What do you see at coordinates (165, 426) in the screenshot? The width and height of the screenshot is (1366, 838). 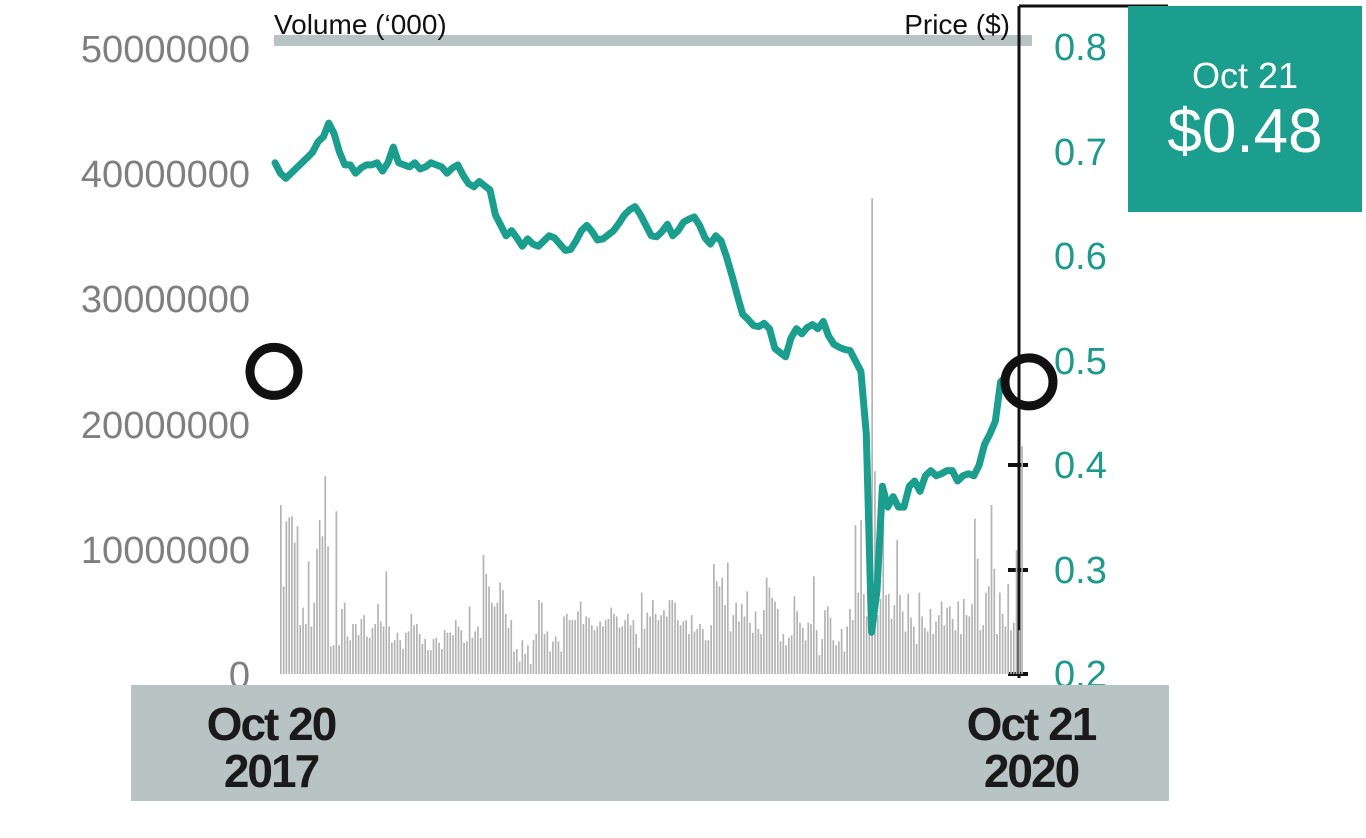 I see `volume-tick-label: 20000000` at bounding box center [165, 426].